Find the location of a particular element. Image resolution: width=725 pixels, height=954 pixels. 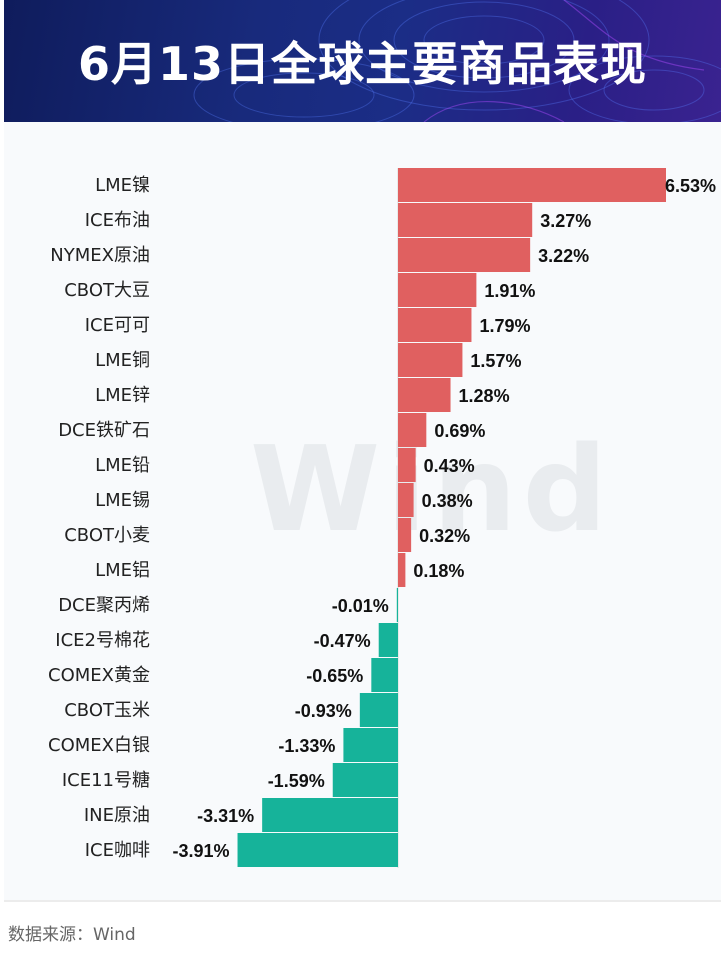

value-label: 1.91% is located at coordinates (509, 291).